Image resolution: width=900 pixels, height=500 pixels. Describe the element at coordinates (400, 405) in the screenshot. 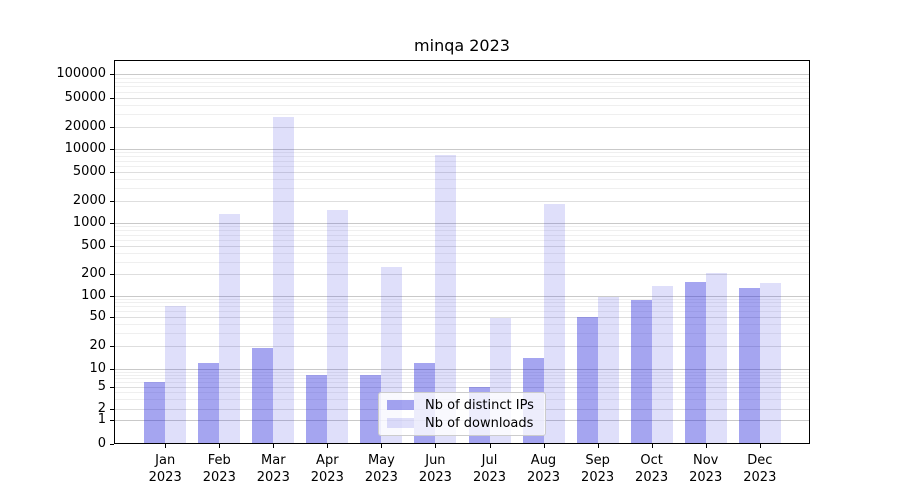

I see `legend-swatch-distinct-ips` at that location.